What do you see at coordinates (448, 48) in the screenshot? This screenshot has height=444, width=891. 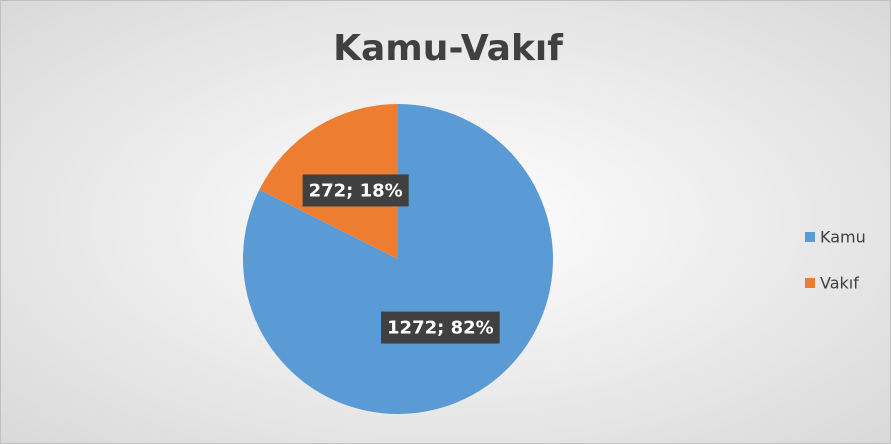 I see `chart-title: Kamu-Vakıf` at bounding box center [448, 48].